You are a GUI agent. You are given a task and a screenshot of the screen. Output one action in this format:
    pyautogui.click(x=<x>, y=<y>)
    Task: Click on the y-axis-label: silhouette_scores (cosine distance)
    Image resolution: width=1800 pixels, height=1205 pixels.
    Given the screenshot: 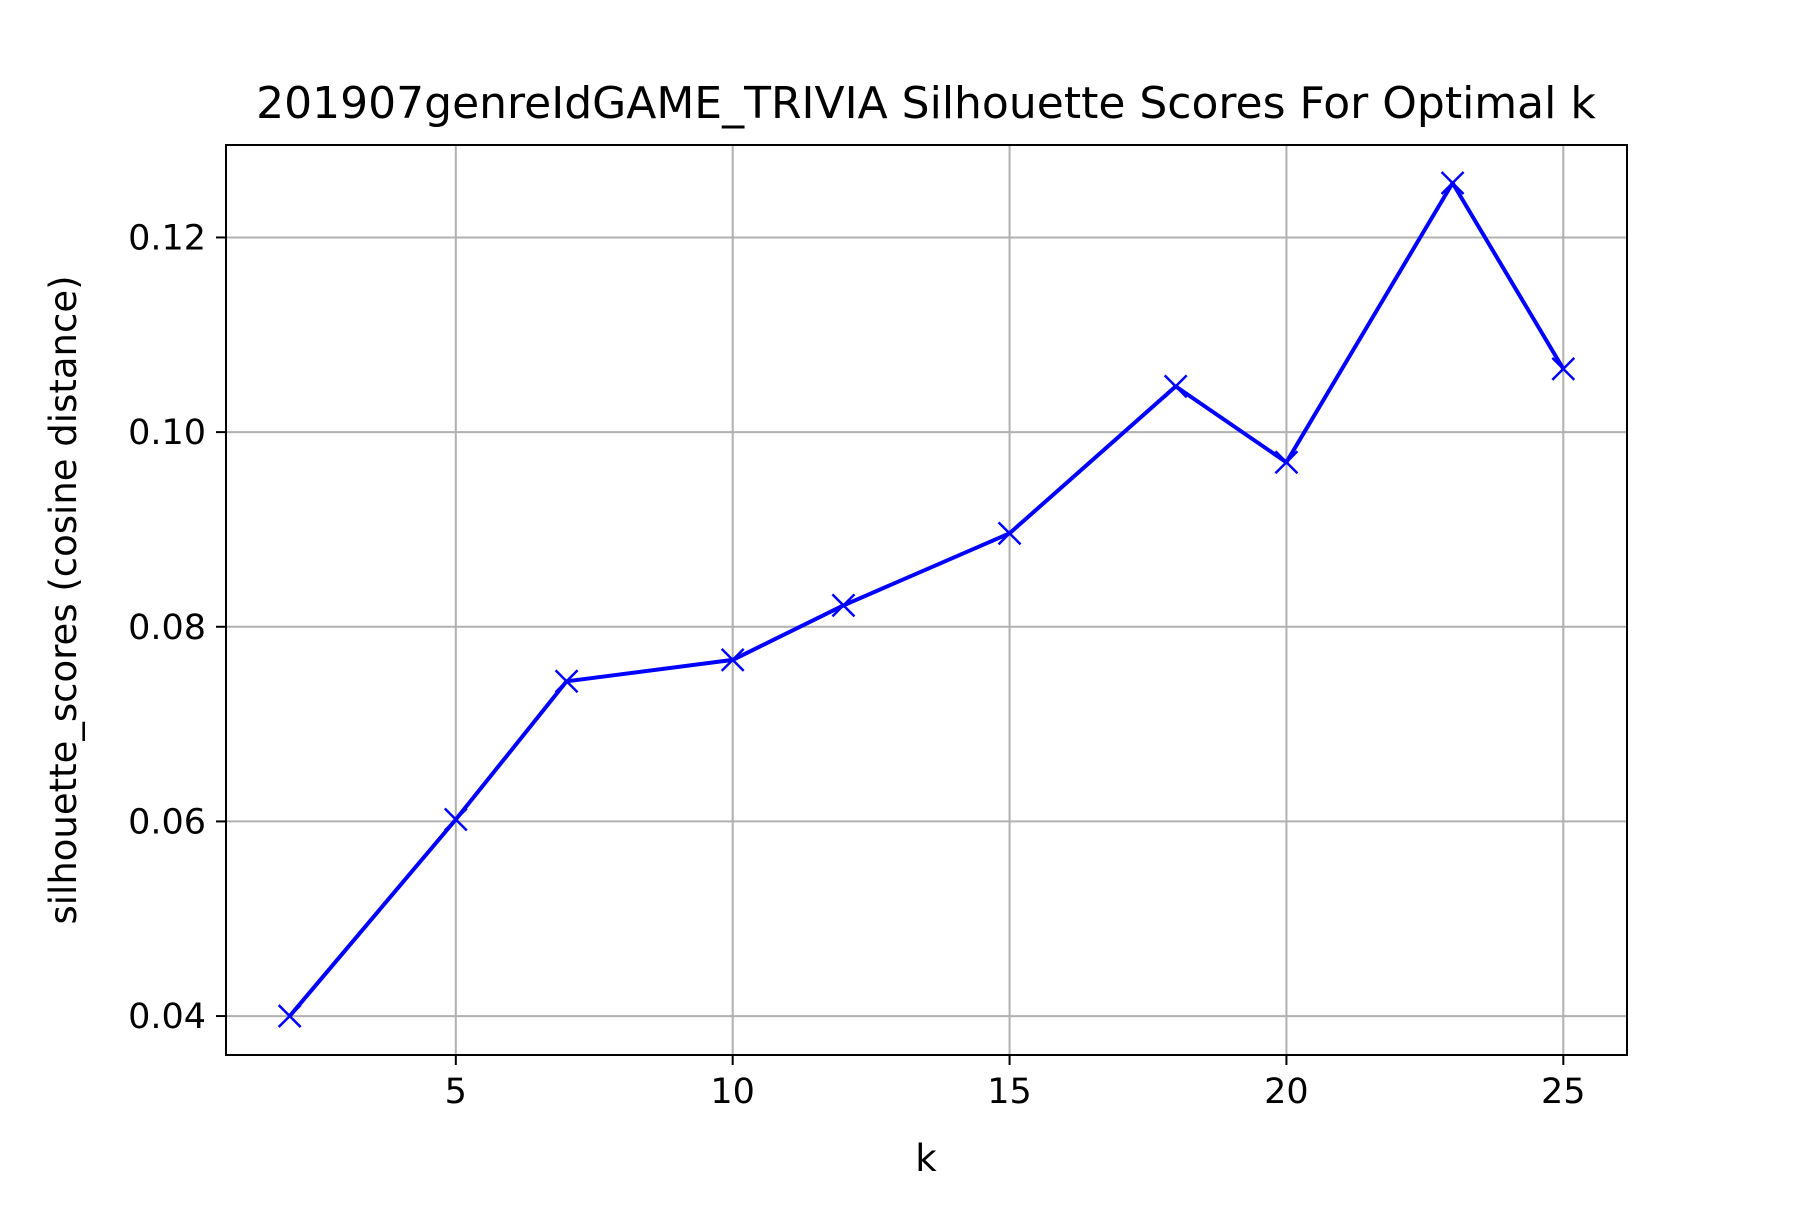 What is the action you would take?
    pyautogui.click(x=63, y=599)
    